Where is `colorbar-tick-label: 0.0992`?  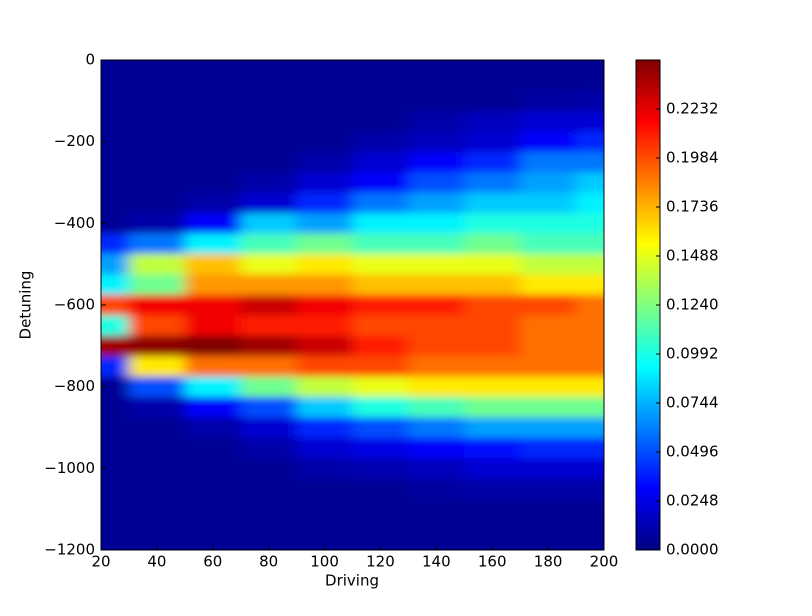
colorbar-tick-label: 0.0992 is located at coordinates (692, 354).